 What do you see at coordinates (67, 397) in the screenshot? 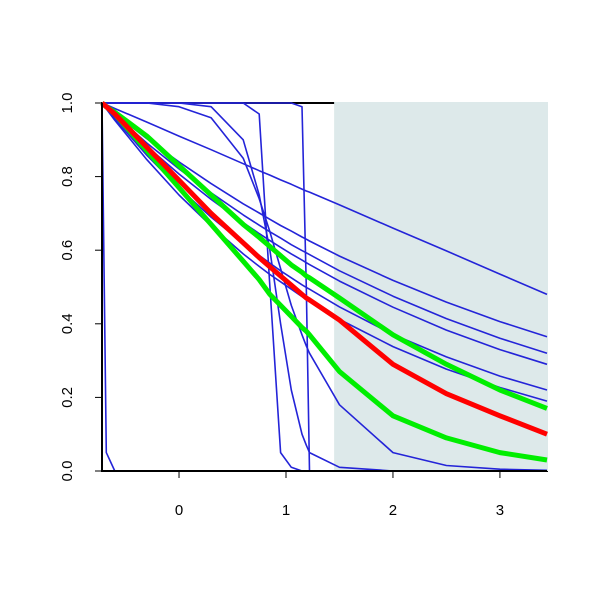
I see `y-tick-label: 0.2` at bounding box center [67, 397].